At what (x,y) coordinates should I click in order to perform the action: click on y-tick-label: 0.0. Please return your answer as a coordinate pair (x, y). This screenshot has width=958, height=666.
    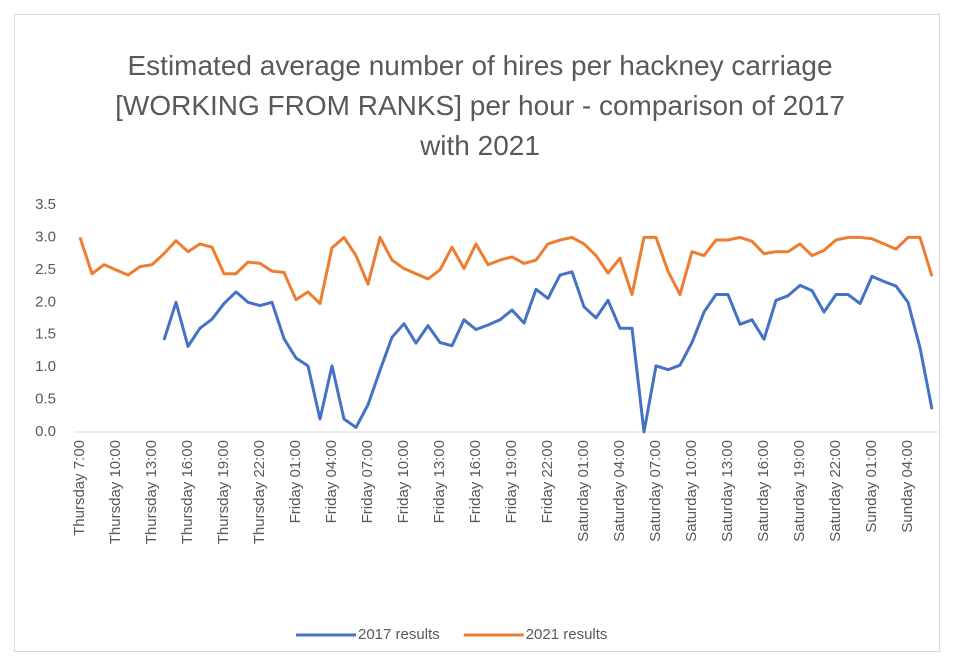
    Looking at the image, I should click on (45, 431).